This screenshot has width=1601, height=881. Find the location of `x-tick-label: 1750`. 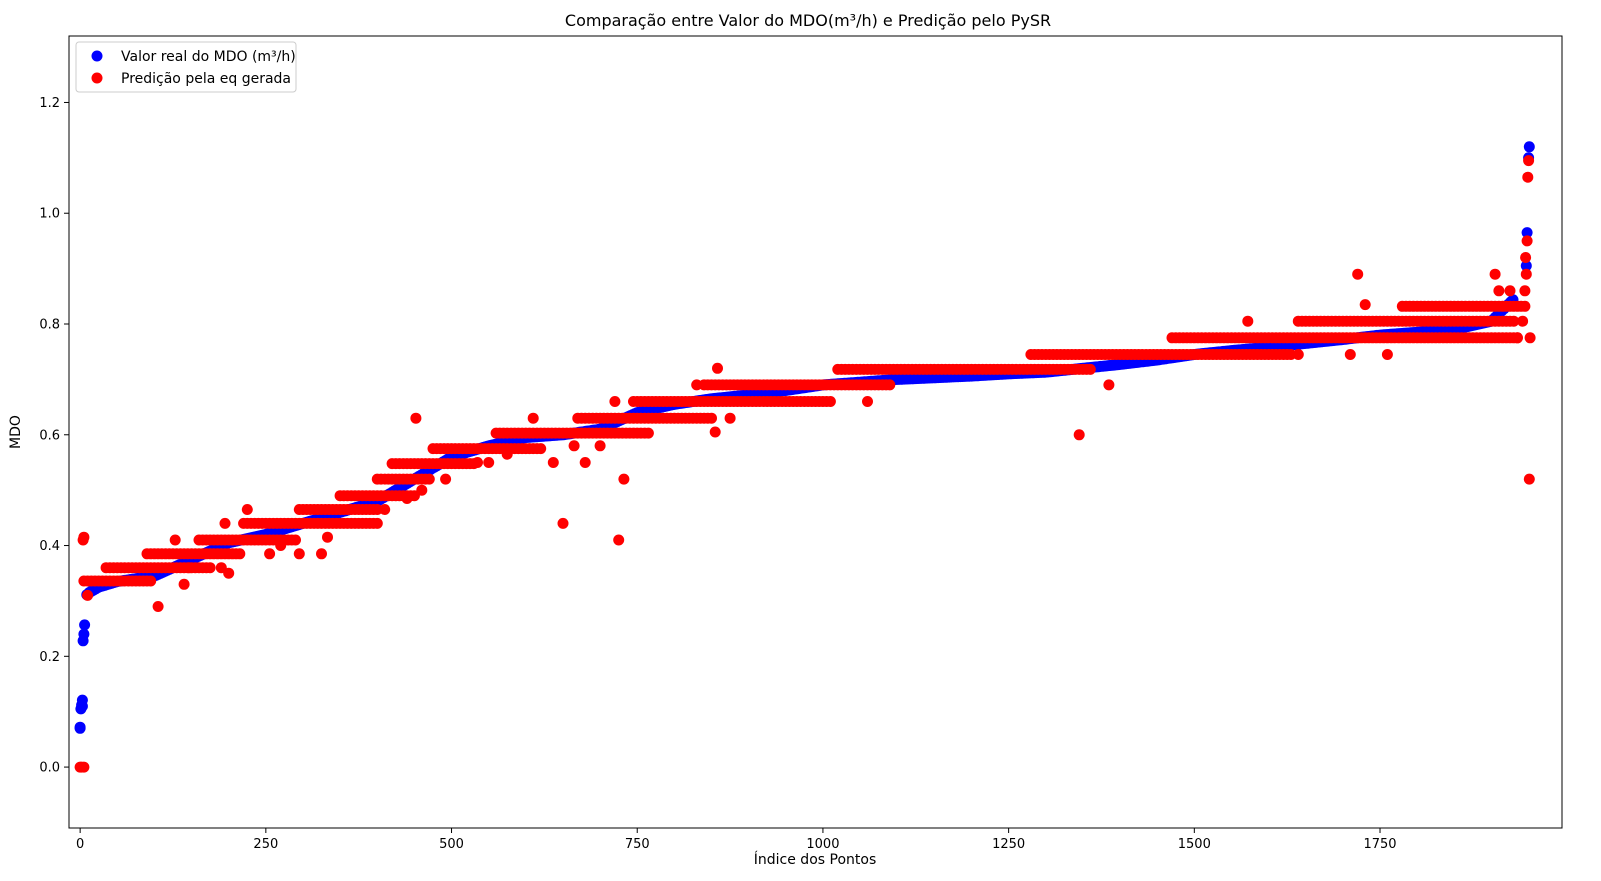

x-tick-label: 1750 is located at coordinates (1379, 844).